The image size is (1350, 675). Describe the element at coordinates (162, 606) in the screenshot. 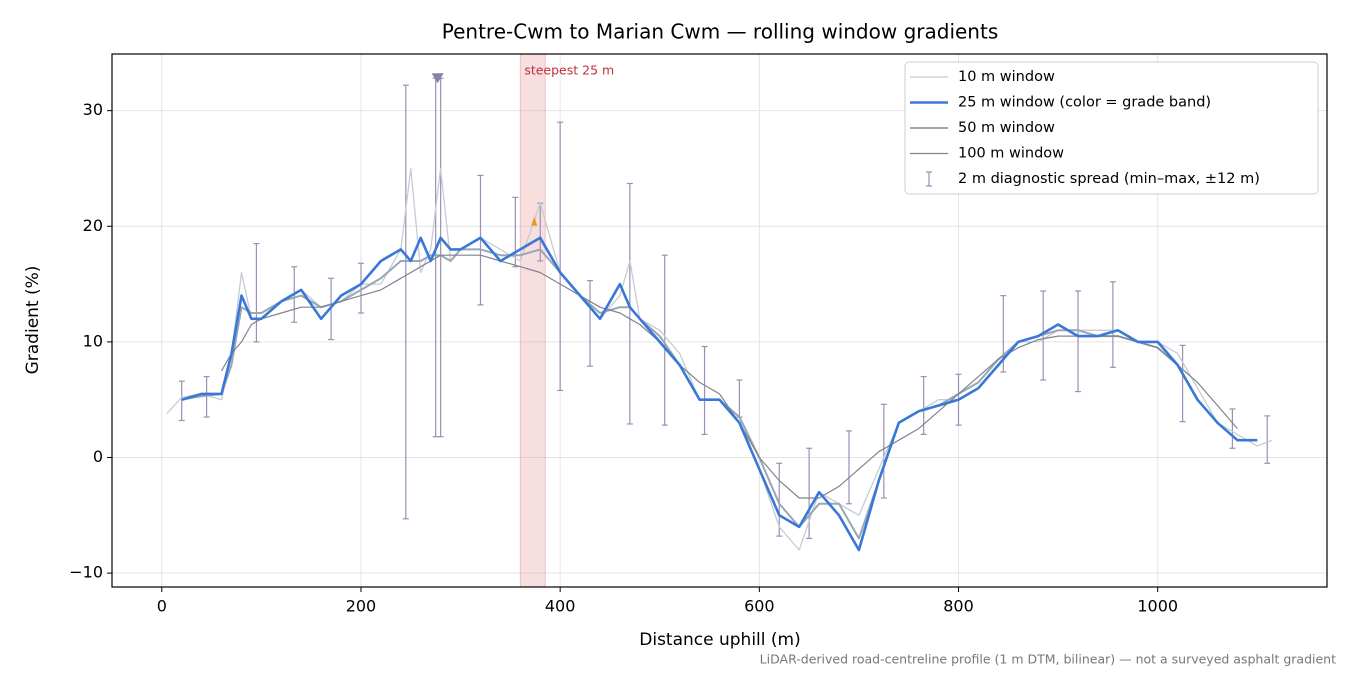

I see `x-tick-label: 0` at that location.